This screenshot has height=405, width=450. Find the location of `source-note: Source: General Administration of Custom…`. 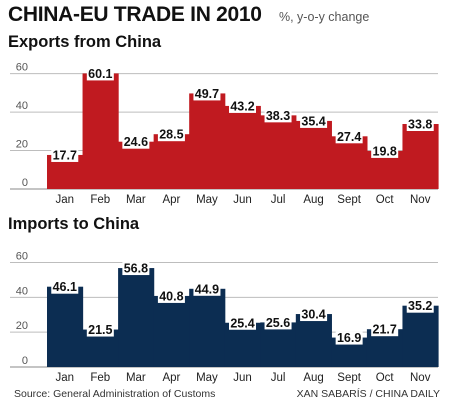

source-note: Source: General Administration of Custom… is located at coordinates (115, 394).